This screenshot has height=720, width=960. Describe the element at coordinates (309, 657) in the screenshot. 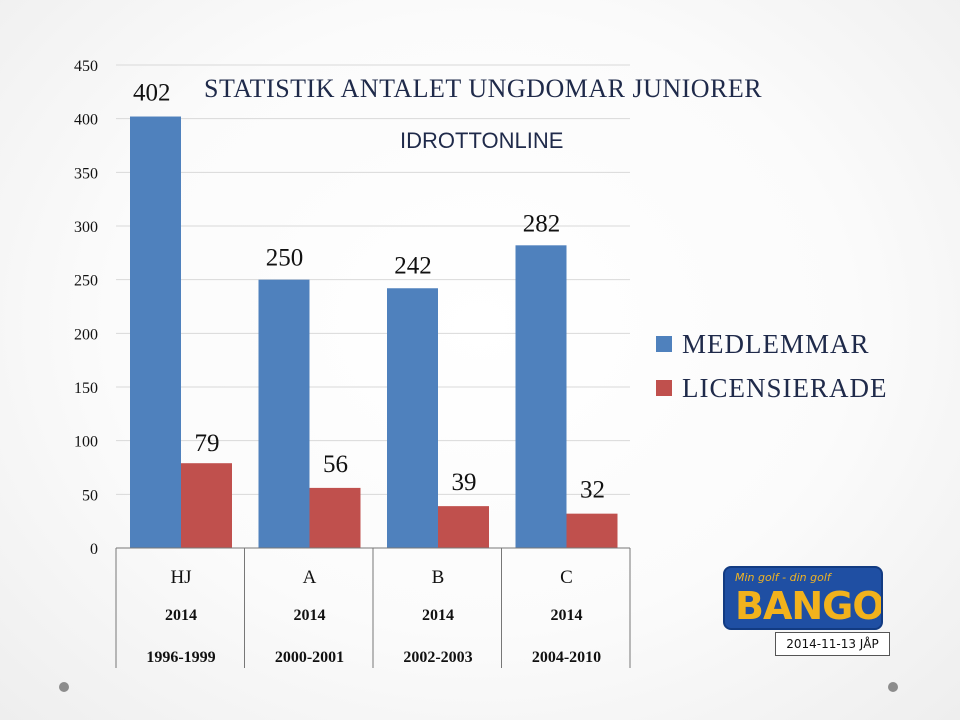

I see `x-label-range: 2000-2001` at that location.